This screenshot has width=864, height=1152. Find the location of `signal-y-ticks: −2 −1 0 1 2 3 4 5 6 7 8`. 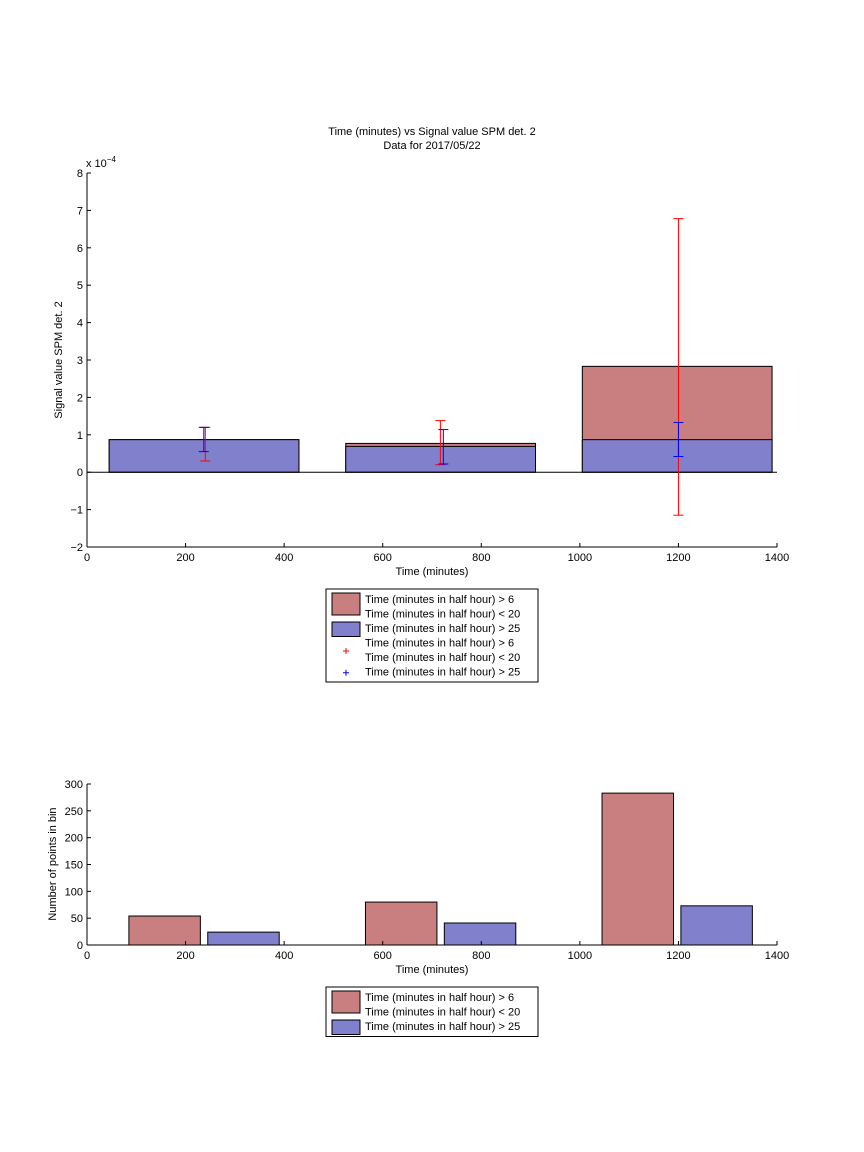

signal-y-ticks: −2 −1 0 1 2 3 4 5 6 7 8 is located at coordinates (80, 361).